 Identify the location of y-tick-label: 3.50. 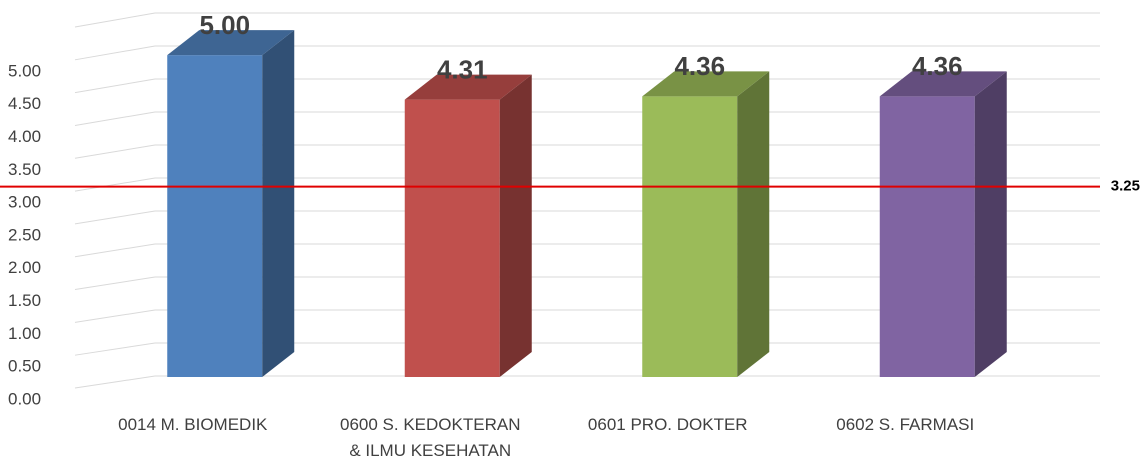
(24, 169).